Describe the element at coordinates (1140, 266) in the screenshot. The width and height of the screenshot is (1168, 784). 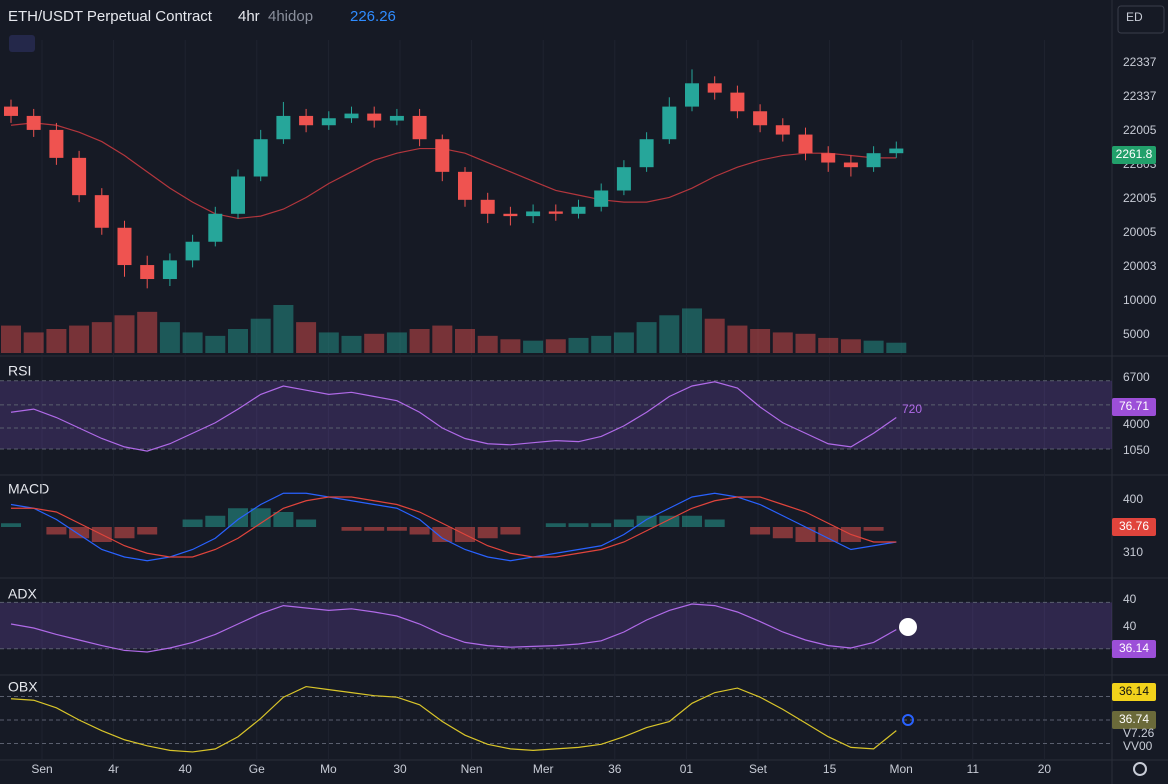
I see `price-axis-label: 20003` at that location.